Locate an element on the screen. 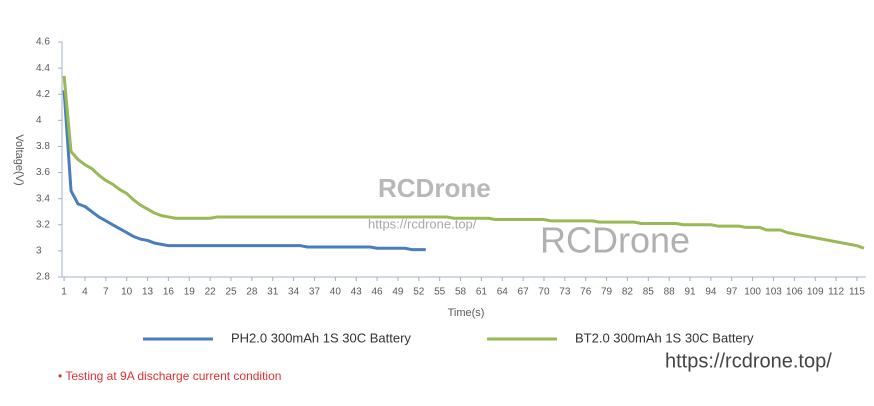  y-tick-label: 4.6 is located at coordinates (43, 42).